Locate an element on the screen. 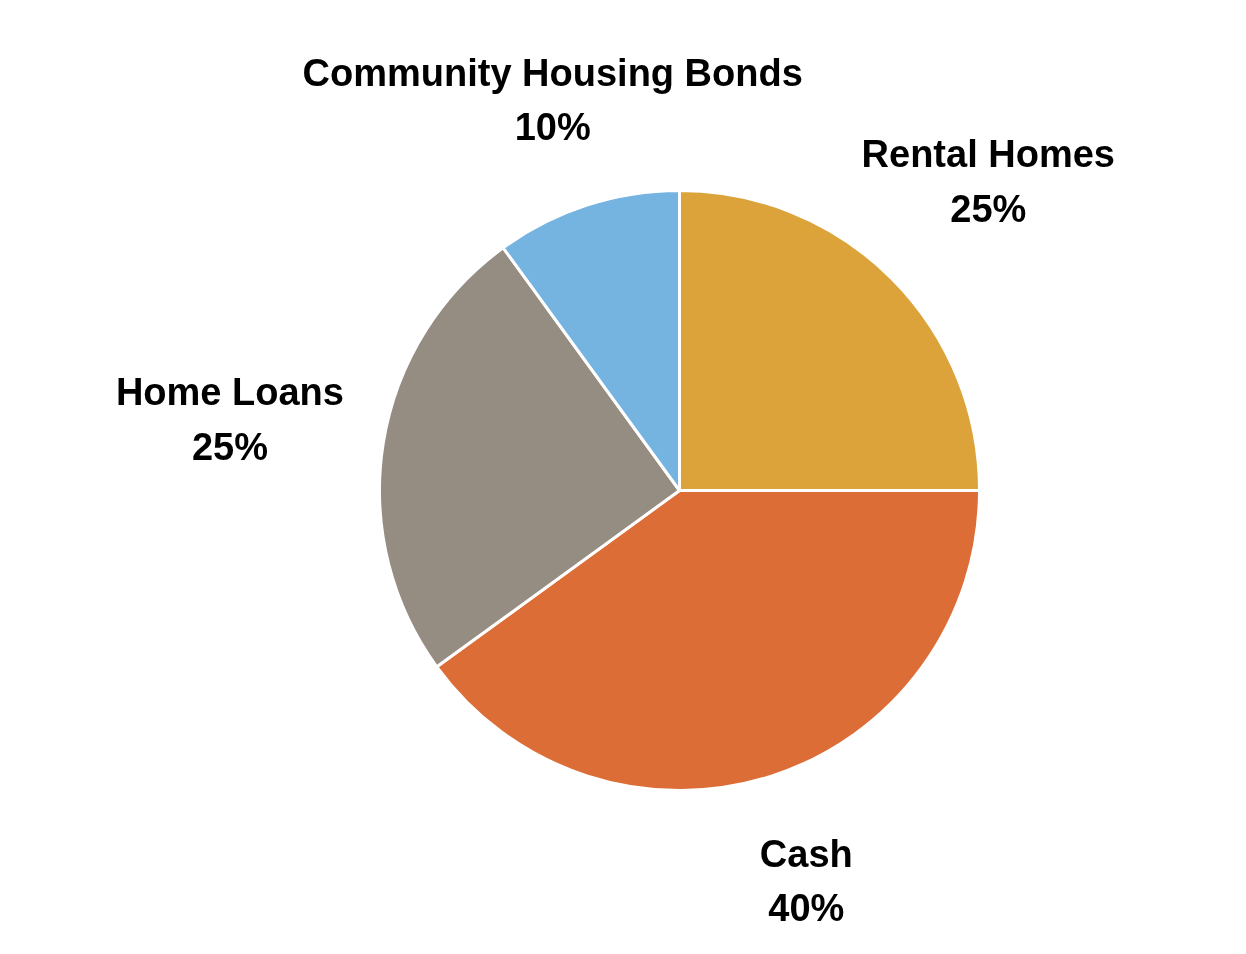 The height and width of the screenshot is (954, 1246). data-label: 40% is located at coordinates (806, 908).